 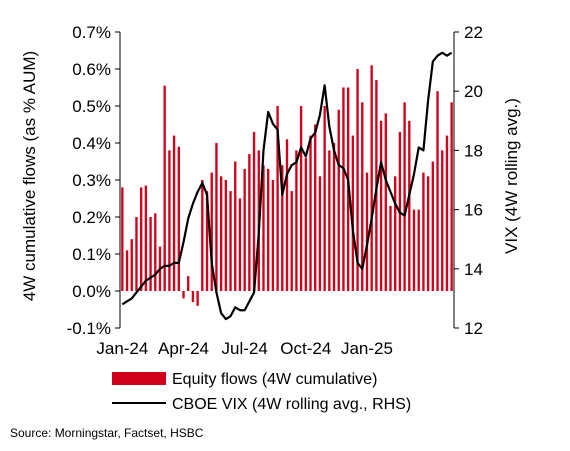 What do you see at coordinates (367, 348) in the screenshot?
I see `x-tick-label: Jan-25` at bounding box center [367, 348].